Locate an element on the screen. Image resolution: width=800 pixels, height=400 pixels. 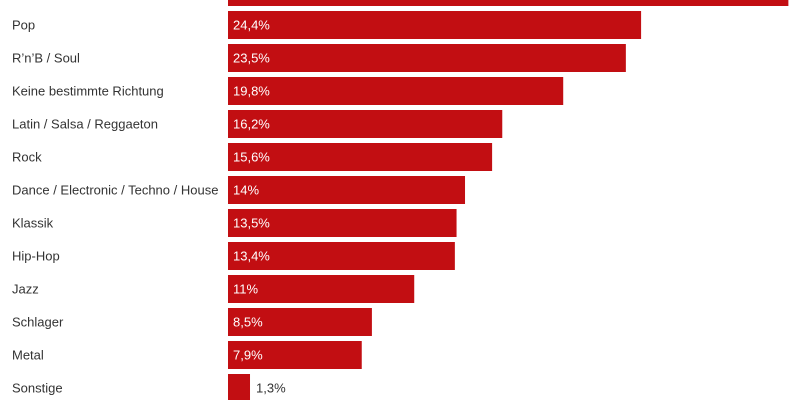
category-label: Jazz is located at coordinates (25, 288).